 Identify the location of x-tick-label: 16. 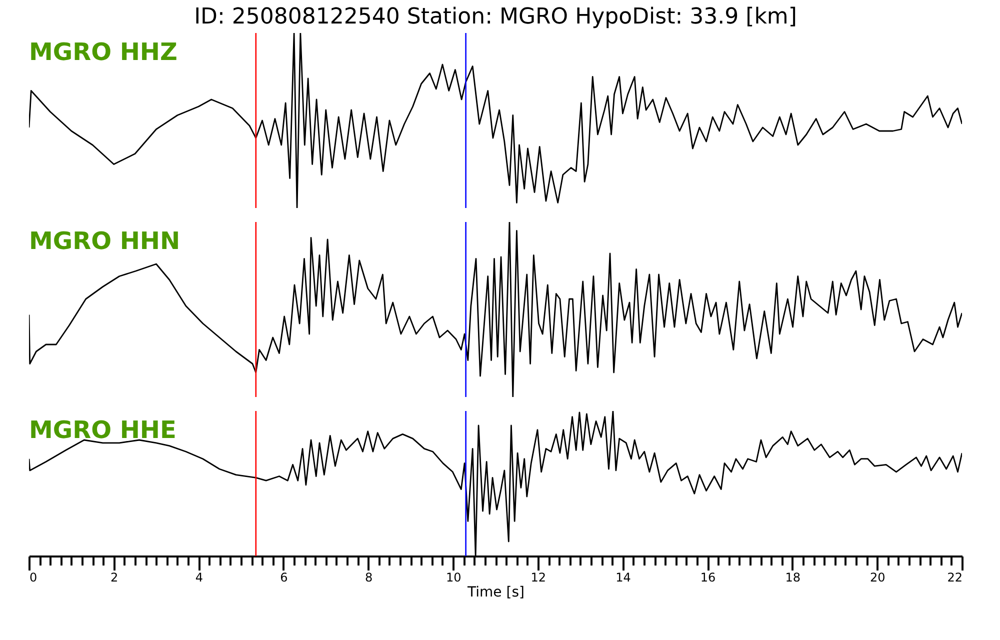
(708, 577).